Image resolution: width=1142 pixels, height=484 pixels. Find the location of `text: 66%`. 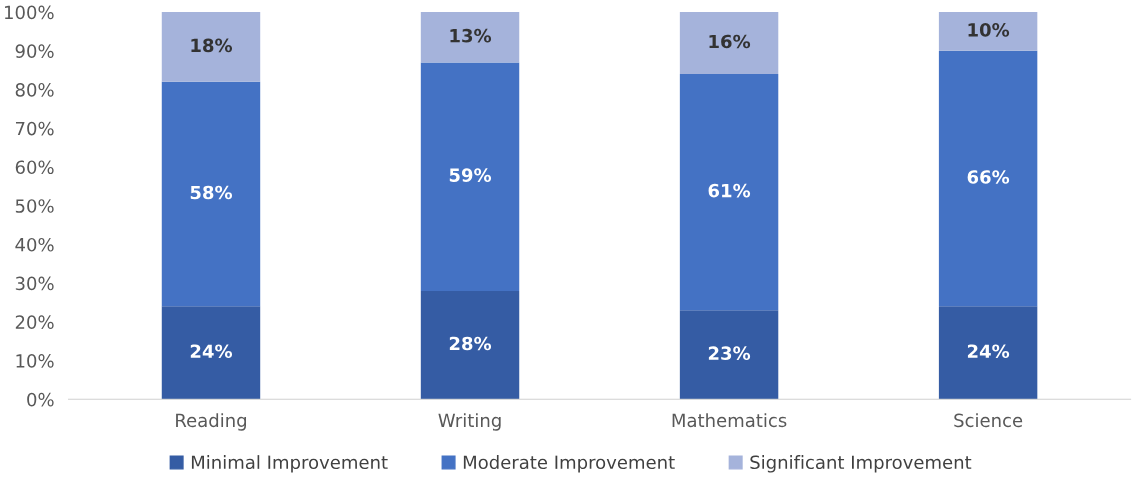

text: 66% is located at coordinates (988, 177).